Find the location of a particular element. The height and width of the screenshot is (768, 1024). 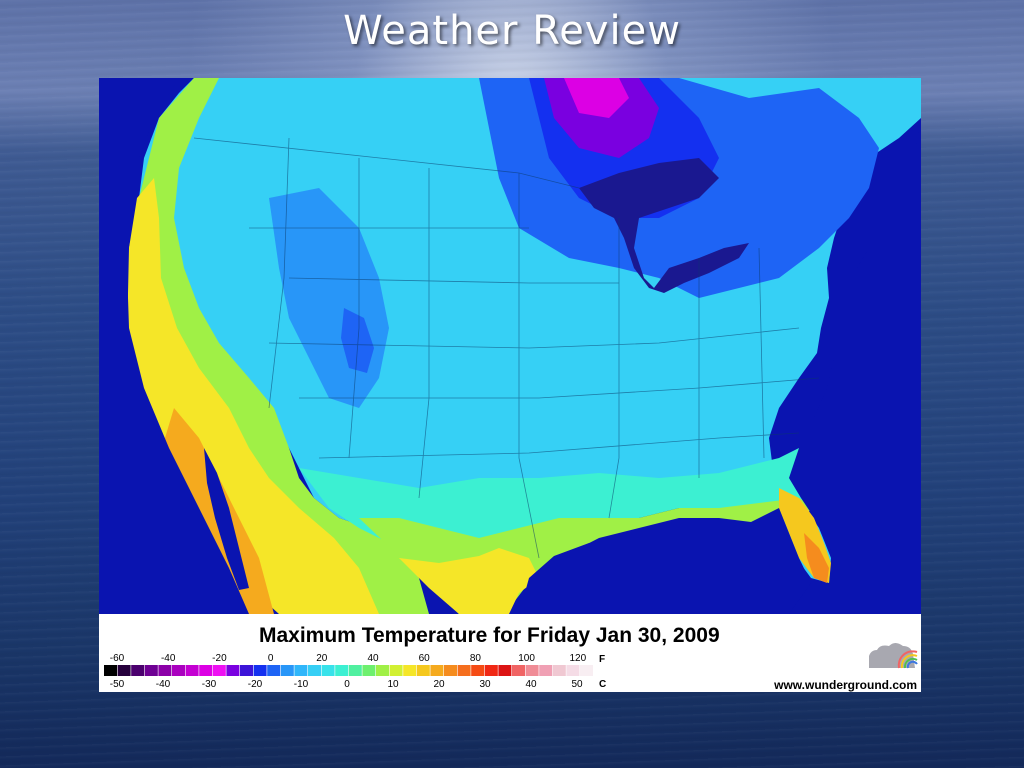

celsius-tick-label: 10 is located at coordinates (393, 684).